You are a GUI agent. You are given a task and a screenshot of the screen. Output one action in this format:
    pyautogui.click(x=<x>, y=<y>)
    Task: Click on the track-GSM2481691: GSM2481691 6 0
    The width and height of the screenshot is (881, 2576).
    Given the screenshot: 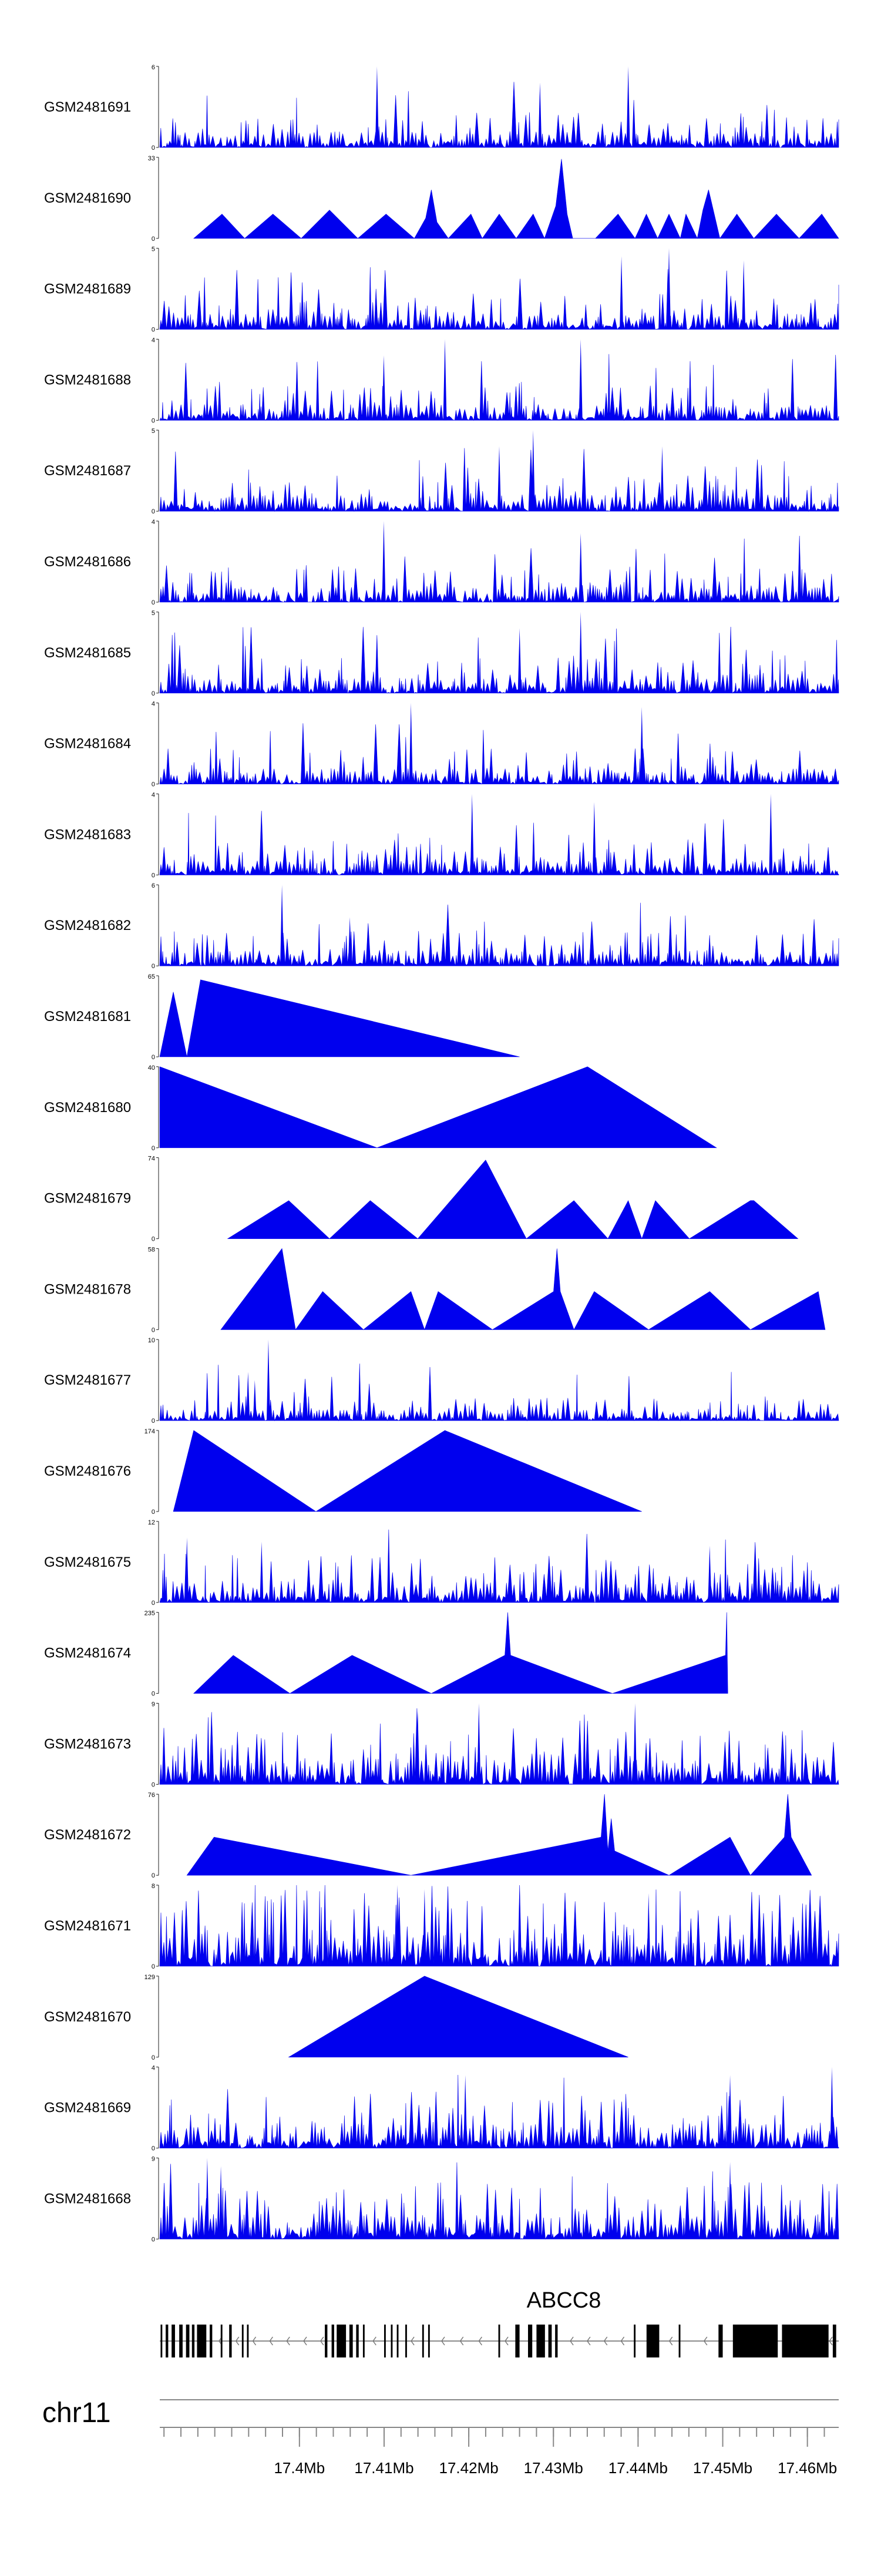 What is the action you would take?
    pyautogui.click(x=441, y=108)
    